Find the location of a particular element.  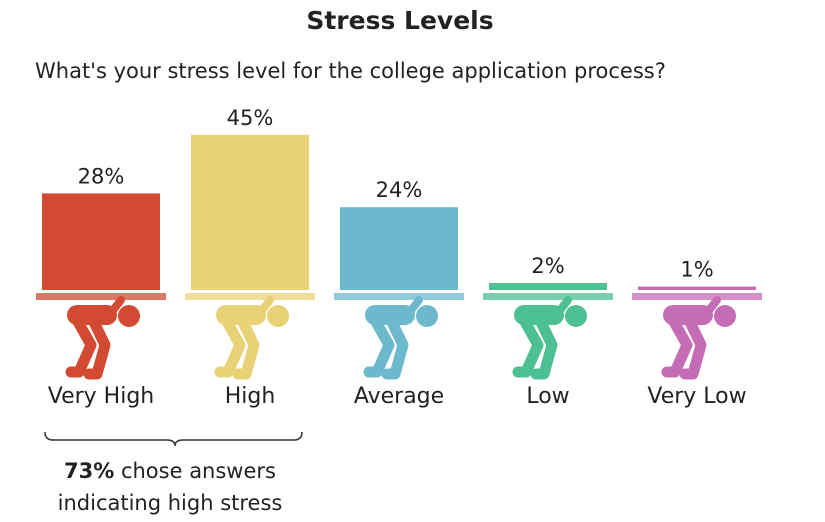

x-tick-label: Low is located at coordinates (547, 396).